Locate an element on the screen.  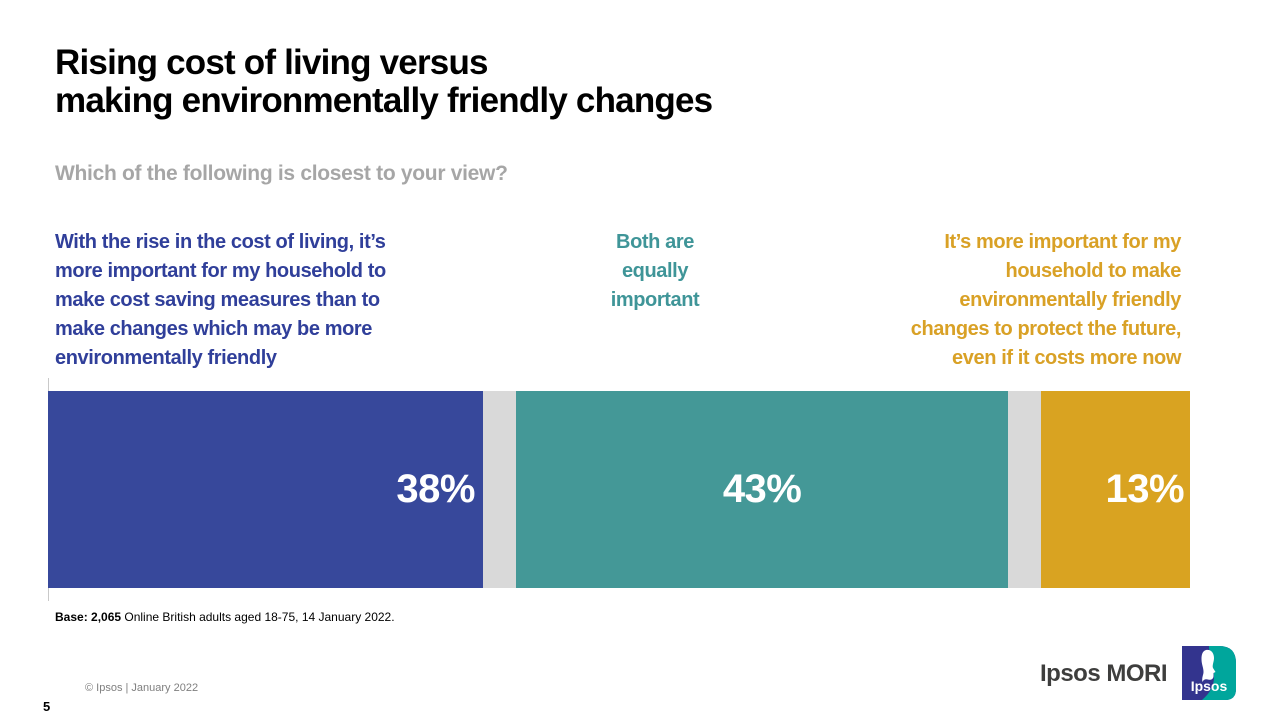
title-line-1: Rising cost of living versus is located at coordinates (272, 62).